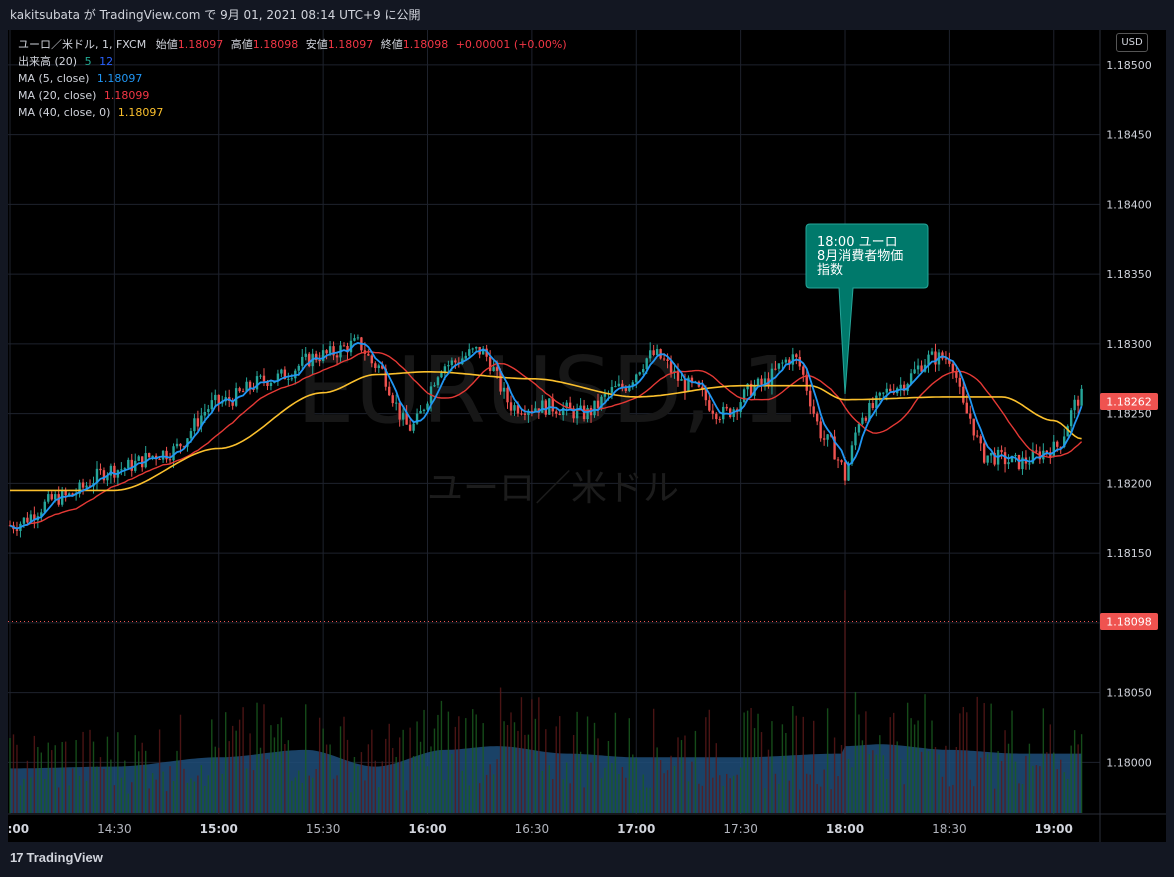  I want to click on tradingview-logo-icon: 17, so click(17, 857).